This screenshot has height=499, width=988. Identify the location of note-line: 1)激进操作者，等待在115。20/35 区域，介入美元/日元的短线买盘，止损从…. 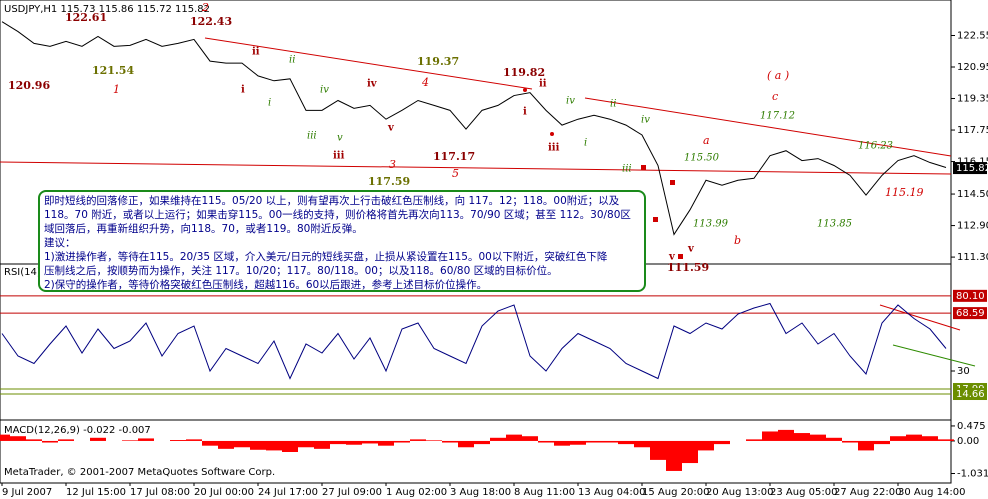
(326, 257).